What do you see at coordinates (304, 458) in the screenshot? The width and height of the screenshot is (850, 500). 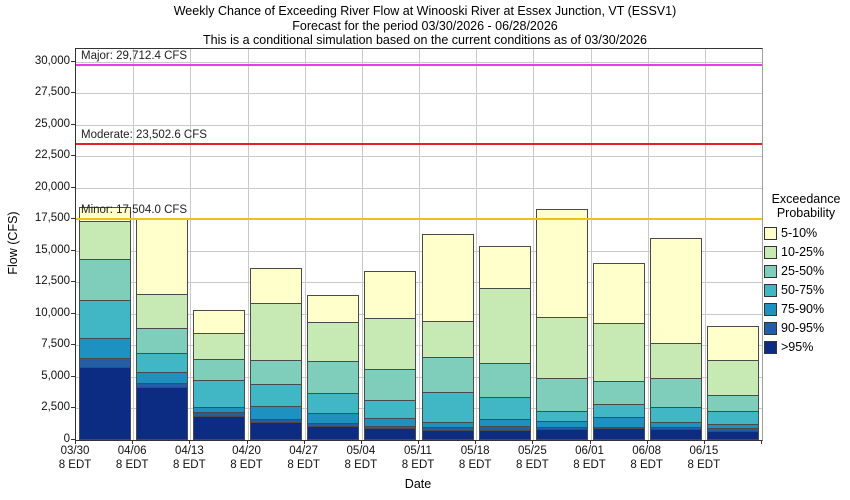 I see `x-tick-label-04-27: 04/27 8 EDT` at bounding box center [304, 458].